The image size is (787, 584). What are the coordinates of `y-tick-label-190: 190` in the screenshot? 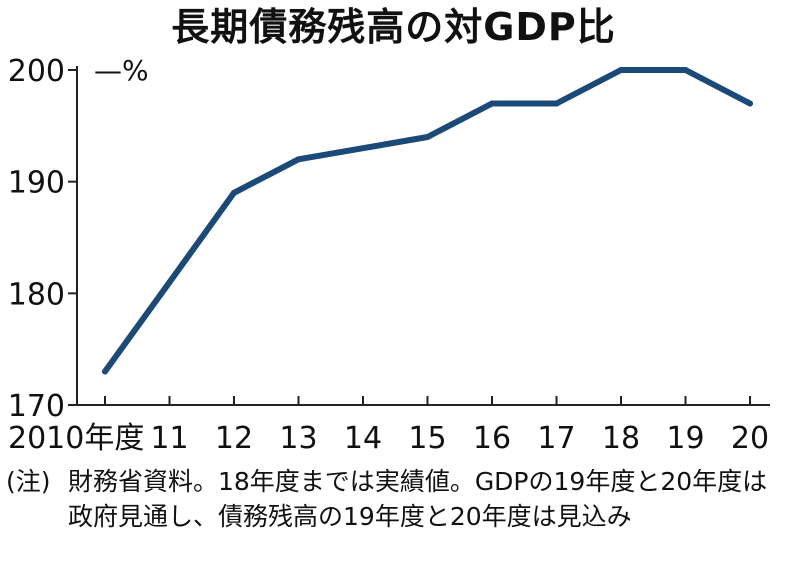 It's located at (36, 183).